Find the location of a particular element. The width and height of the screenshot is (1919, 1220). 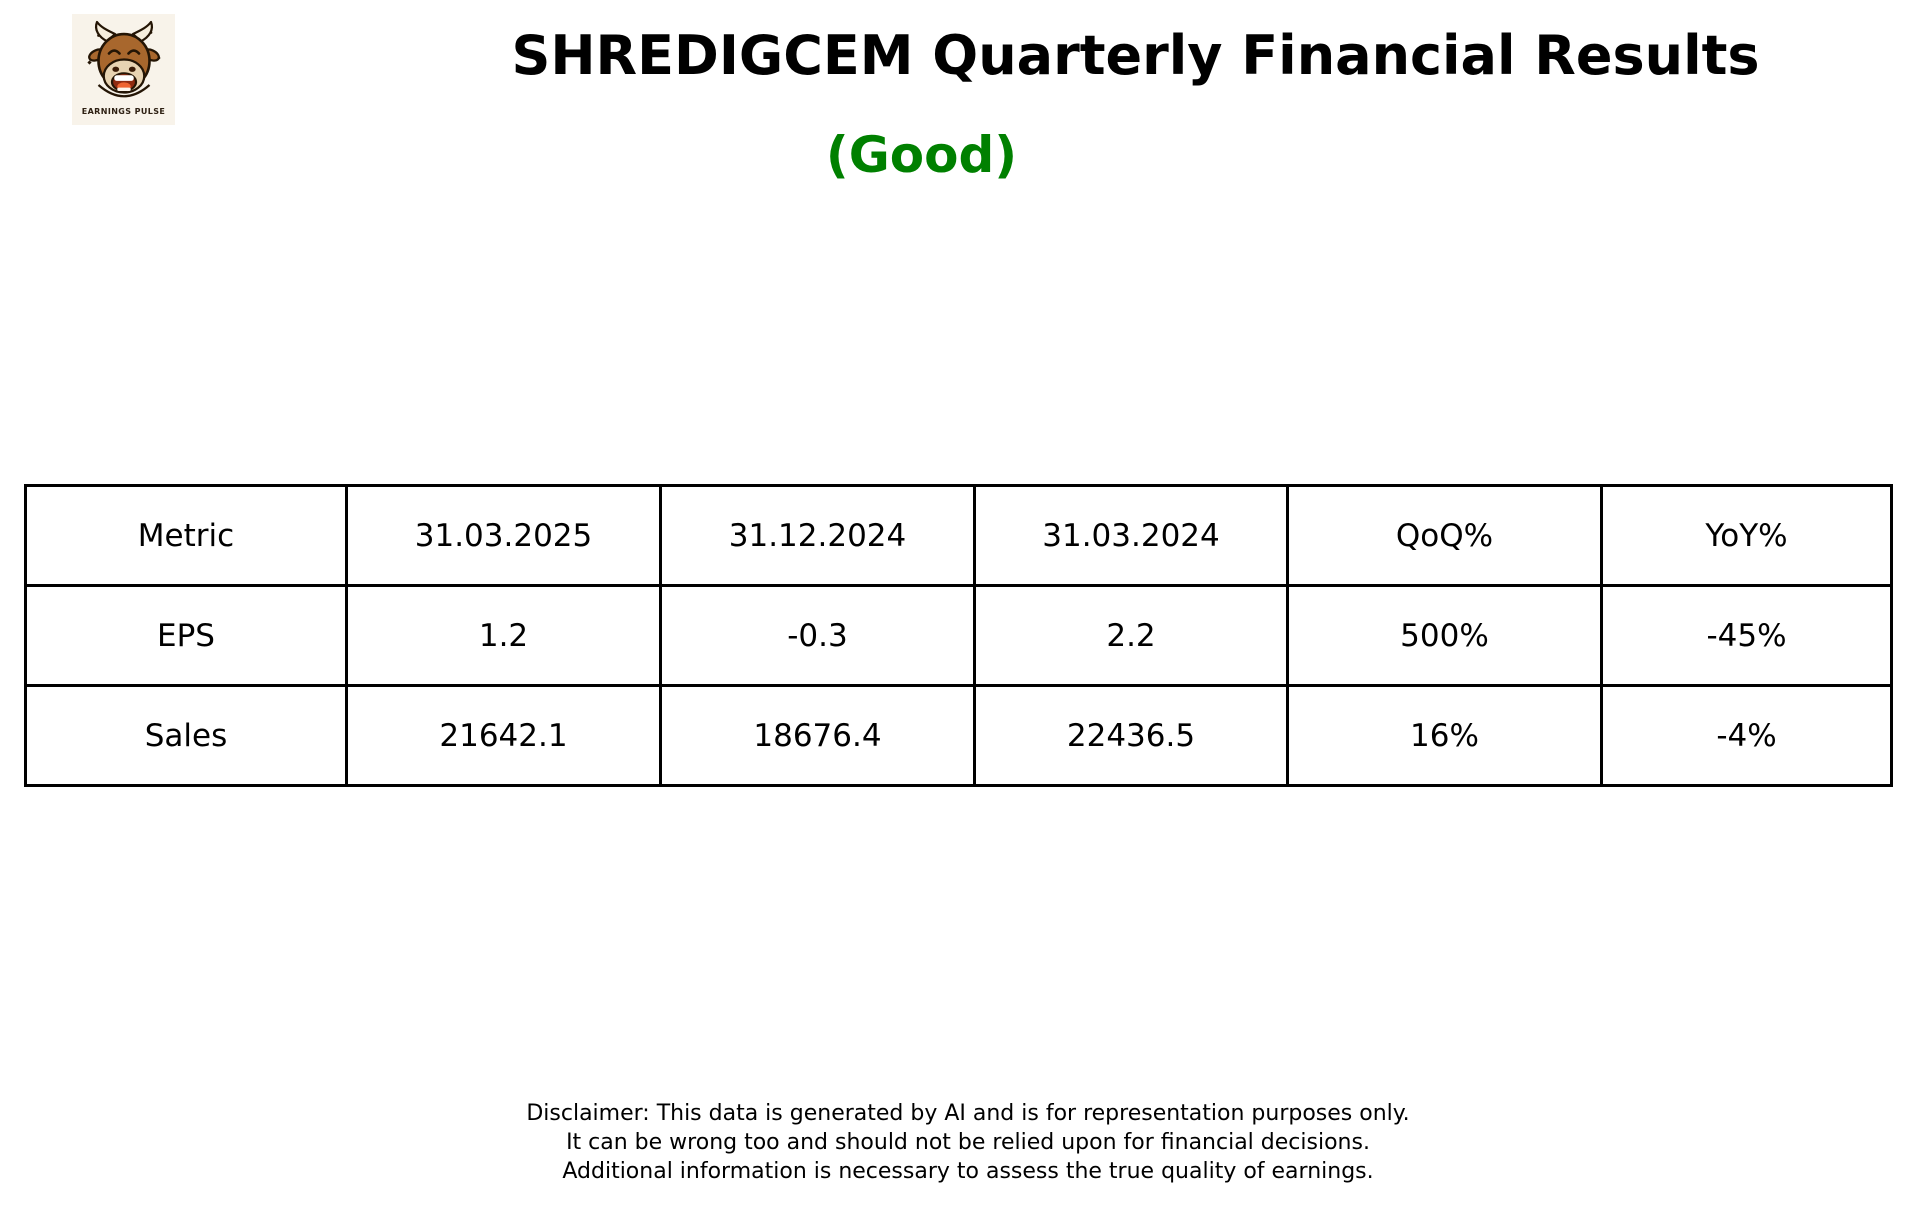

eps-year-ago: 2.2 is located at coordinates (1131, 635).